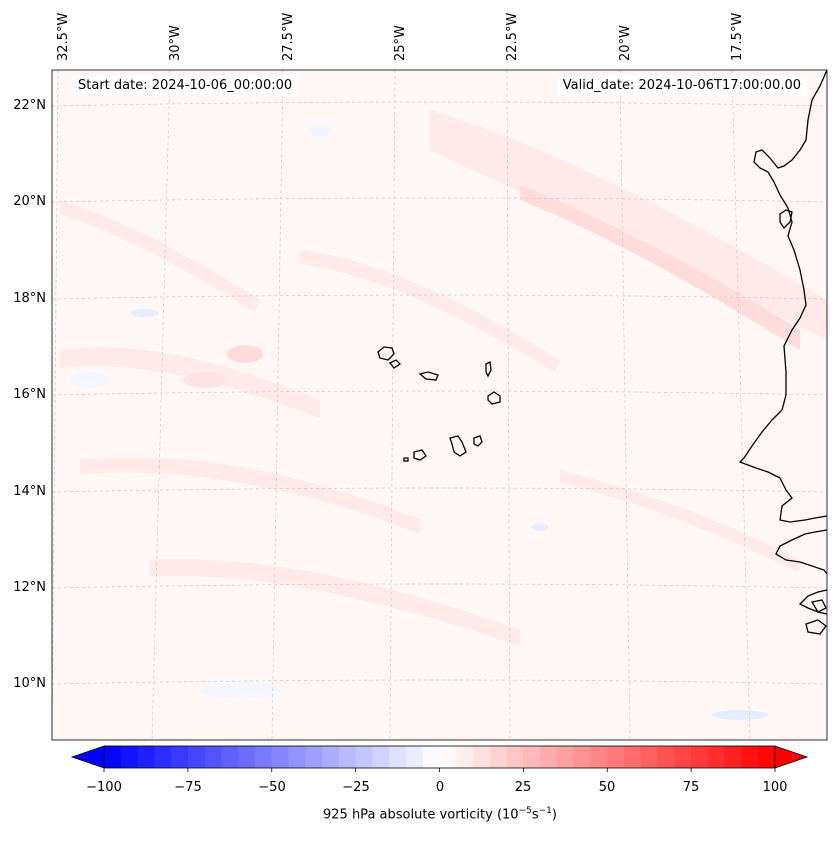 The image size is (837, 843). What do you see at coordinates (535, 815) in the screenshot?
I see `colorbar-title-unit: s` at bounding box center [535, 815].